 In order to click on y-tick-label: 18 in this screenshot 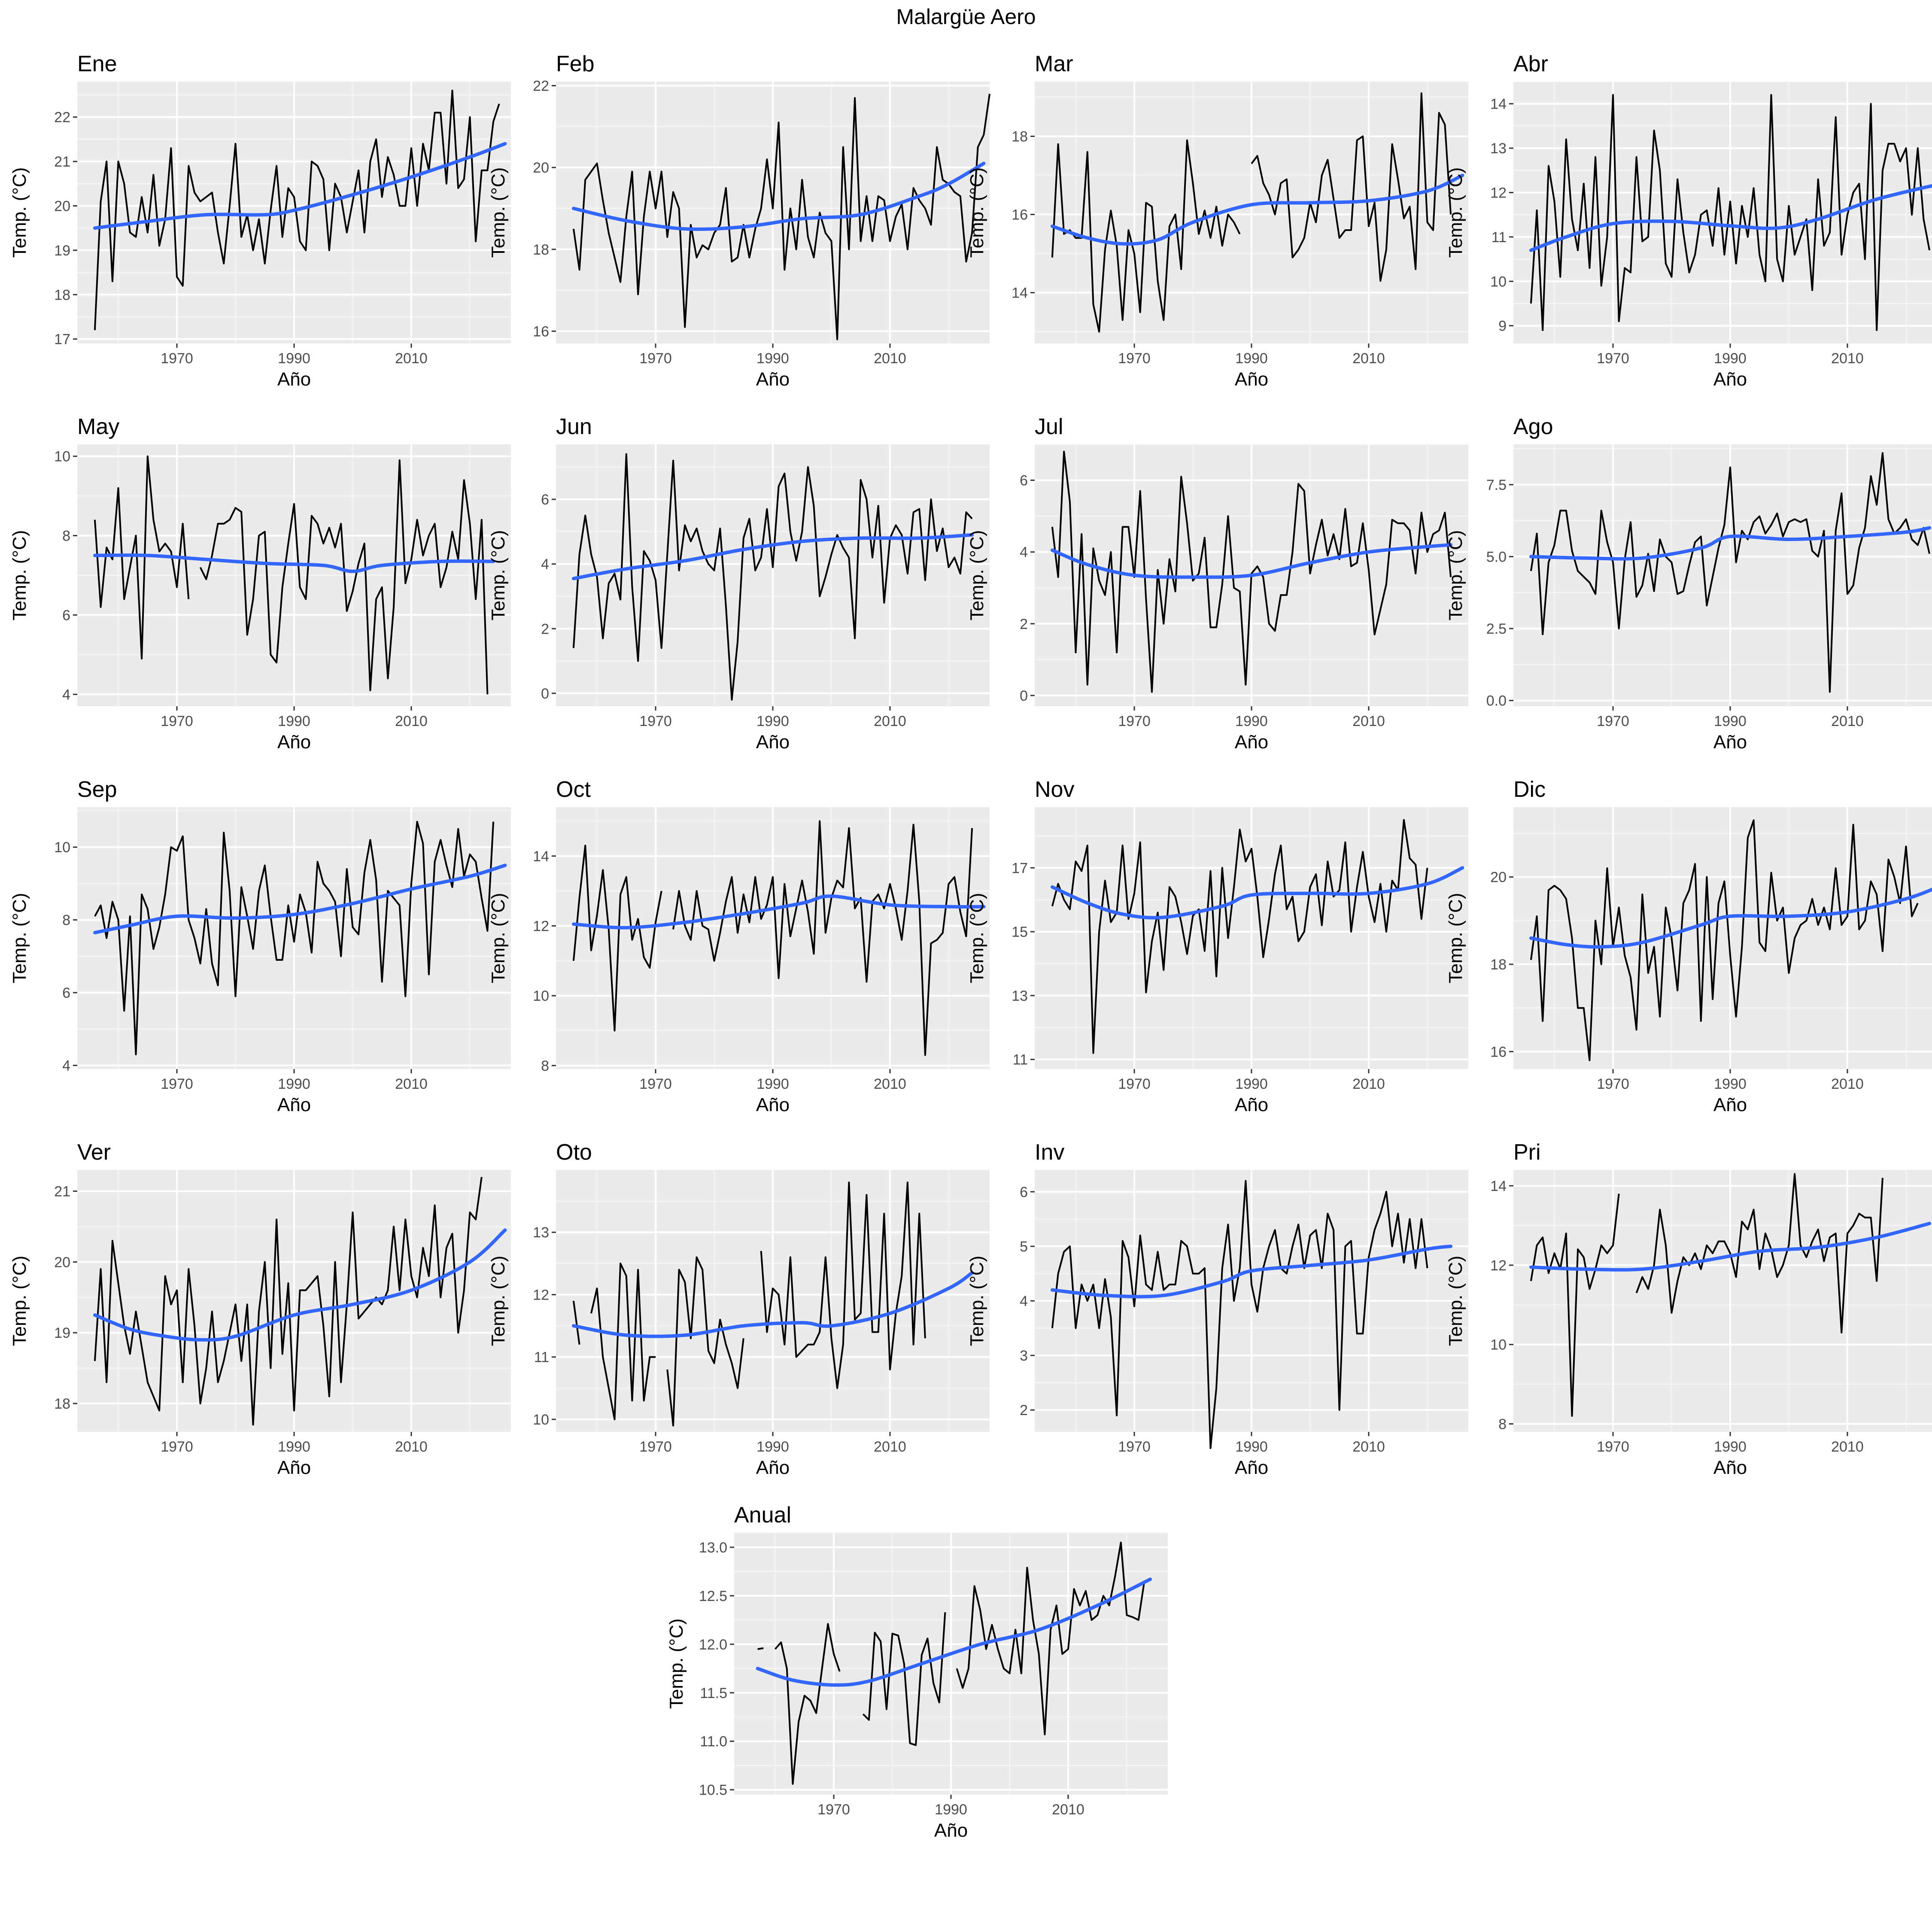, I will do `click(62, 295)`.